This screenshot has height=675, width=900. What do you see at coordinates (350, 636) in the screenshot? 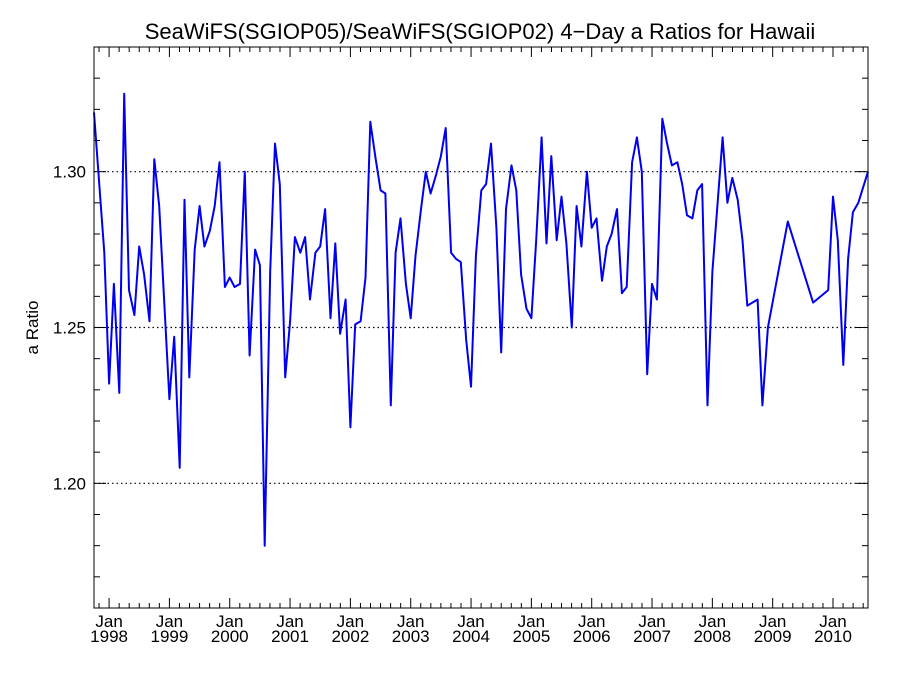
I see `x-tick-year-label: 2002` at bounding box center [350, 636].